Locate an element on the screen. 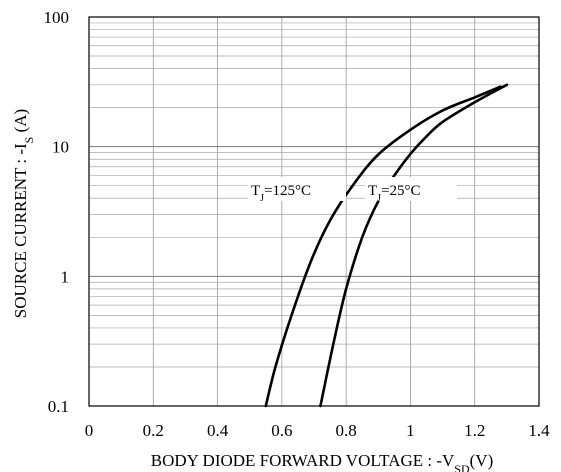 The height and width of the screenshot is (472, 561). y-tick-label: 0.1 is located at coordinates (58, 406).